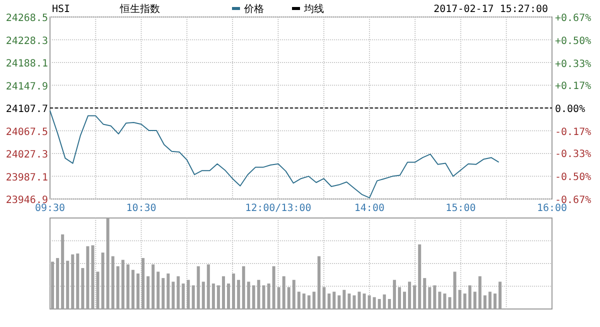 The image size is (600, 327). I want to click on y-tick-label: 24067.5, so click(27, 132).